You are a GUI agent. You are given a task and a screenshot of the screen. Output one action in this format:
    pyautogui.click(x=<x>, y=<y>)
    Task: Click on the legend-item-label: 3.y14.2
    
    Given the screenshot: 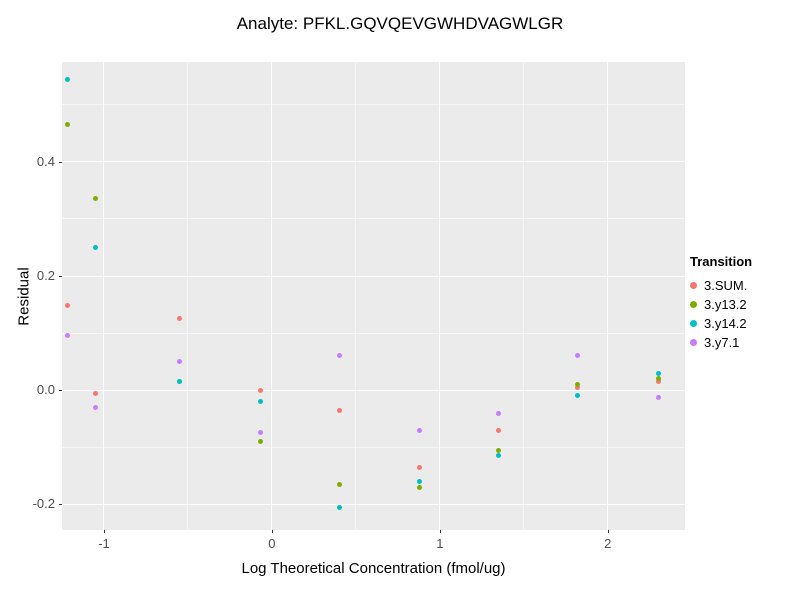 What is the action you would take?
    pyautogui.click(x=725, y=323)
    